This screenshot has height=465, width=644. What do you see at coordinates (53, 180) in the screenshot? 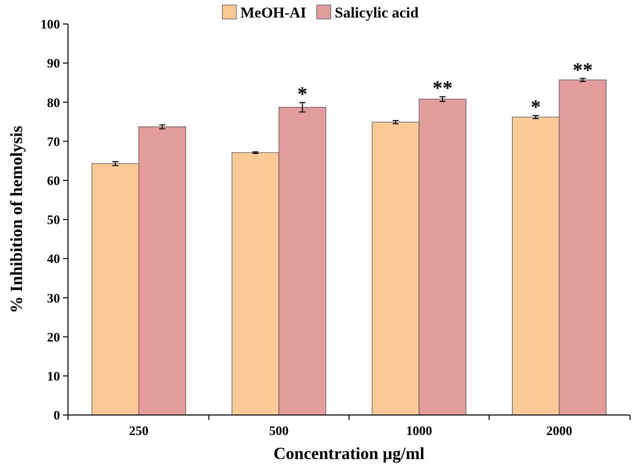
I see `y-tick-label: 60` at bounding box center [53, 180].